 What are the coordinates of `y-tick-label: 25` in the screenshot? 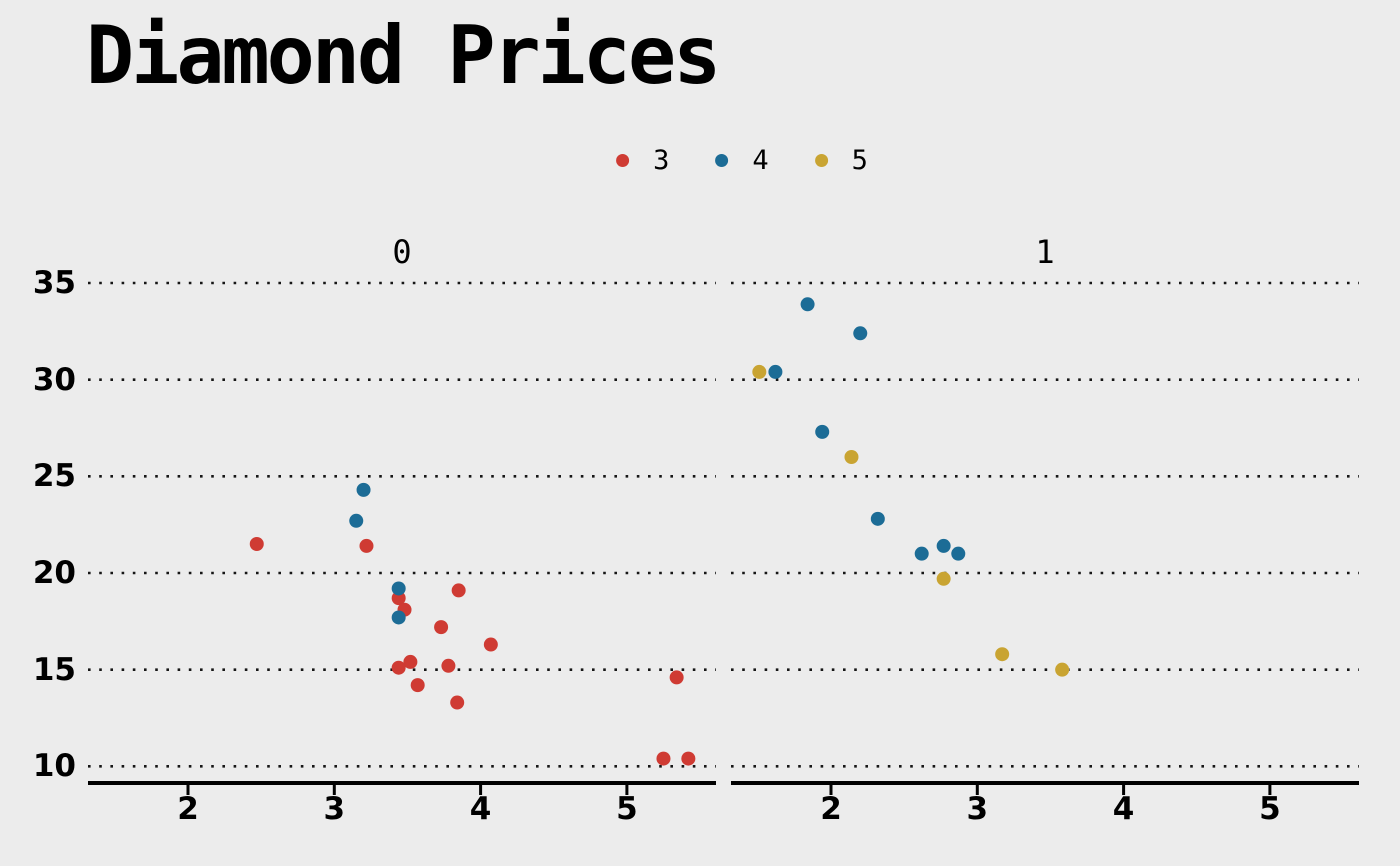 It's located at (54, 476).